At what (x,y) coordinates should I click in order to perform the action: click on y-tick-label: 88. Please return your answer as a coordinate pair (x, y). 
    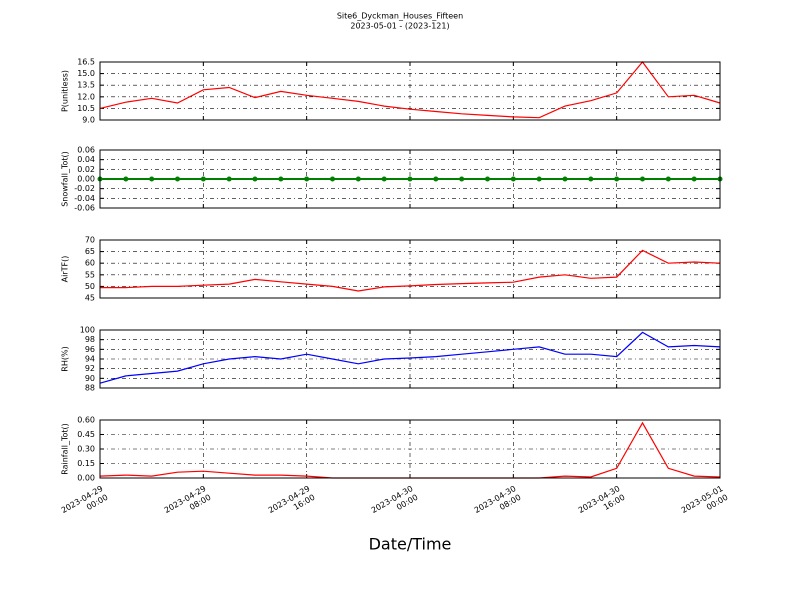
    Looking at the image, I should click on (90, 388).